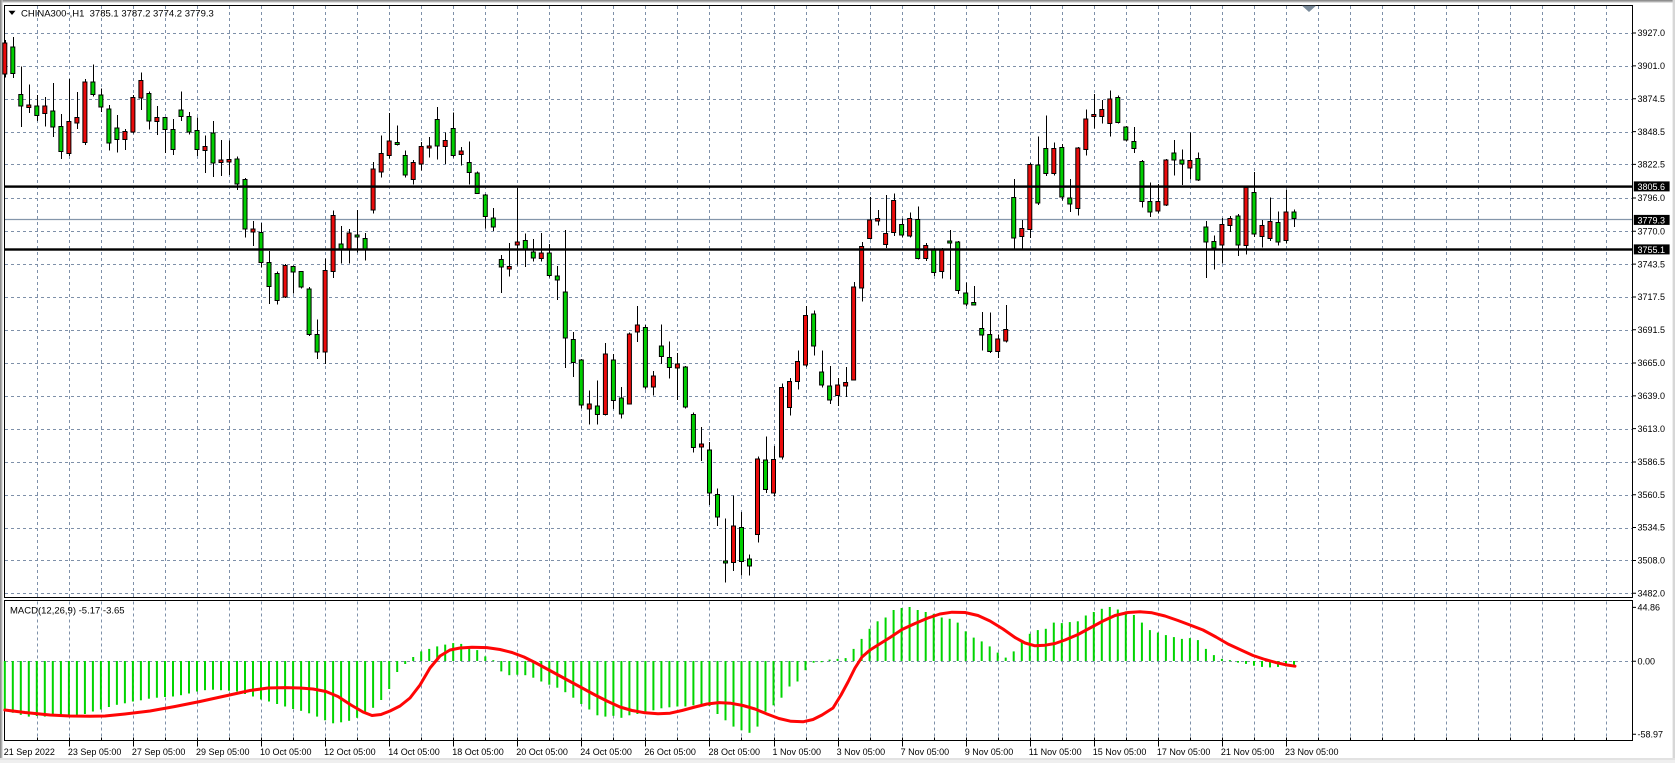  Describe the element at coordinates (797, 752) in the screenshot. I see `svg-text: 1 Nov 05:00` at that location.